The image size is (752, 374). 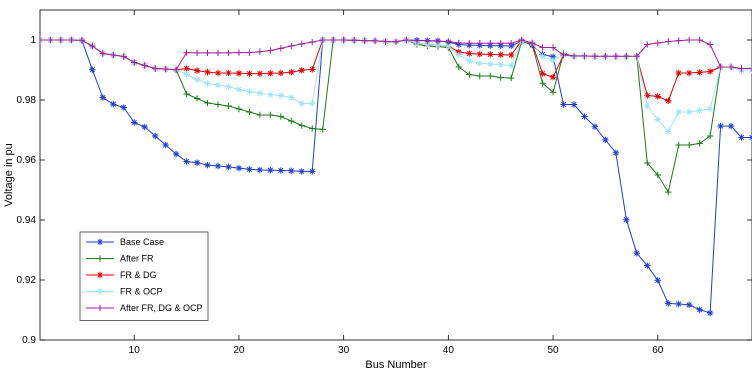 I want to click on legend-label: After FR, so click(x=137, y=259).